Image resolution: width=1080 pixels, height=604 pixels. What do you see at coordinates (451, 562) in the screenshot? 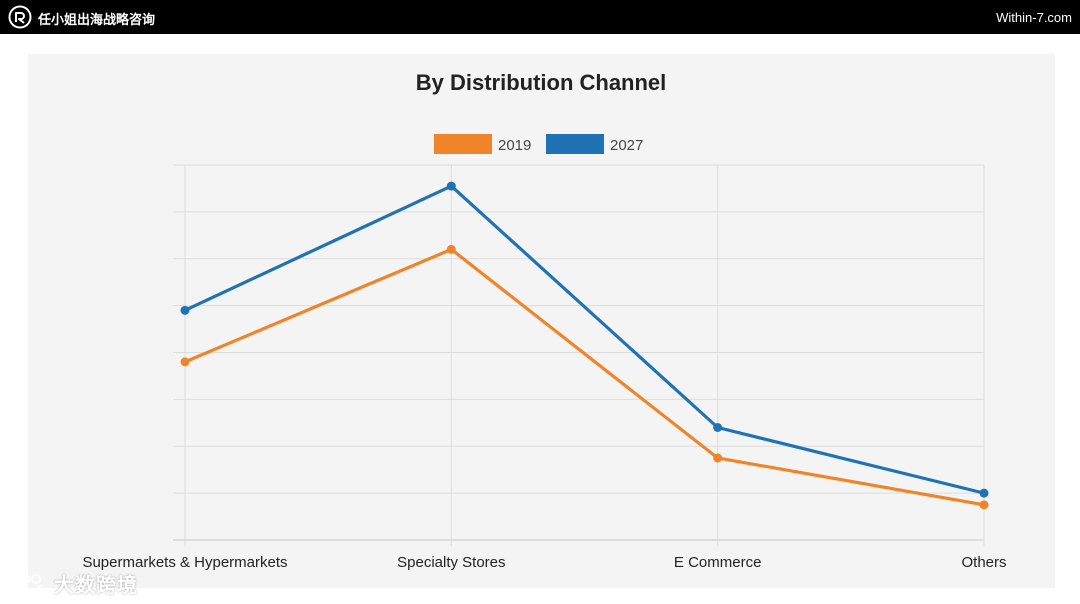
I see `x-tick-label: Specialty Stores` at bounding box center [451, 562].